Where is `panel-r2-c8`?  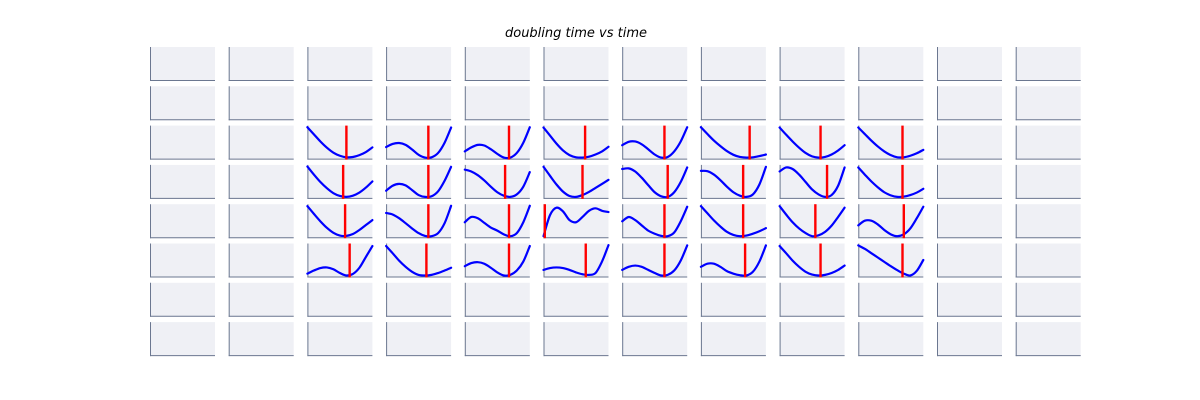 panel-r2-c8 is located at coordinates (812, 142).